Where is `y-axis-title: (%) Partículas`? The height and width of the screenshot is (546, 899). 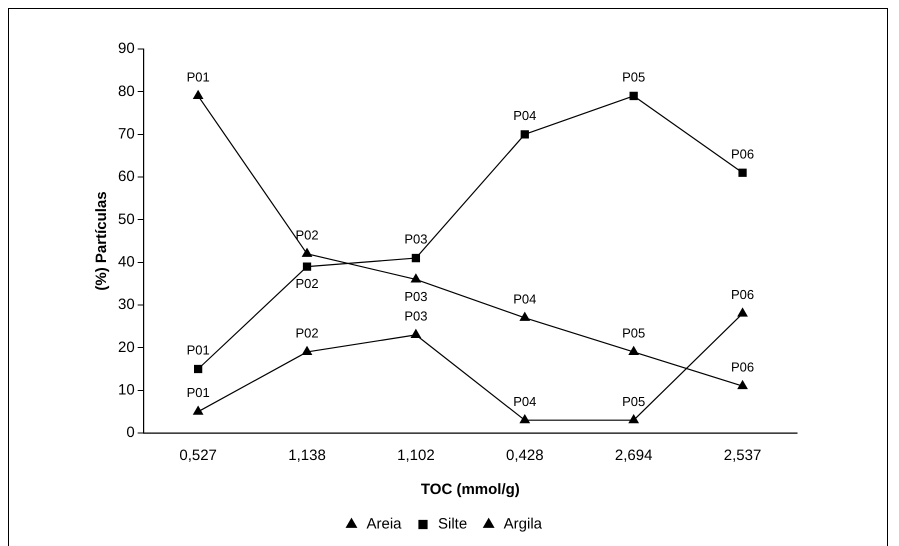 y-axis-title: (%) Partículas is located at coordinates (101, 241).